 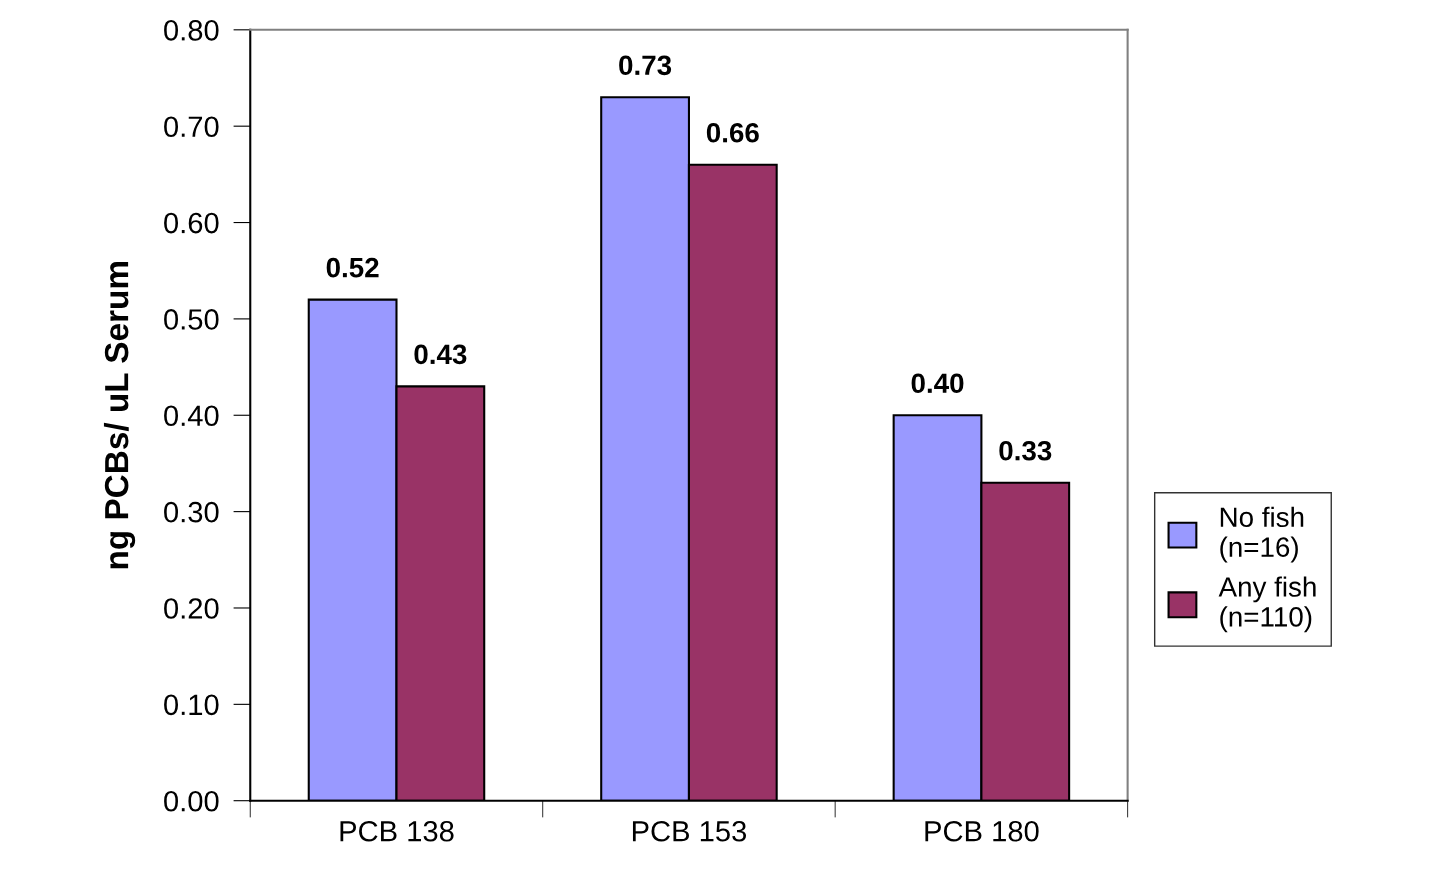 I want to click on data-label: 0.73, so click(x=645, y=65).